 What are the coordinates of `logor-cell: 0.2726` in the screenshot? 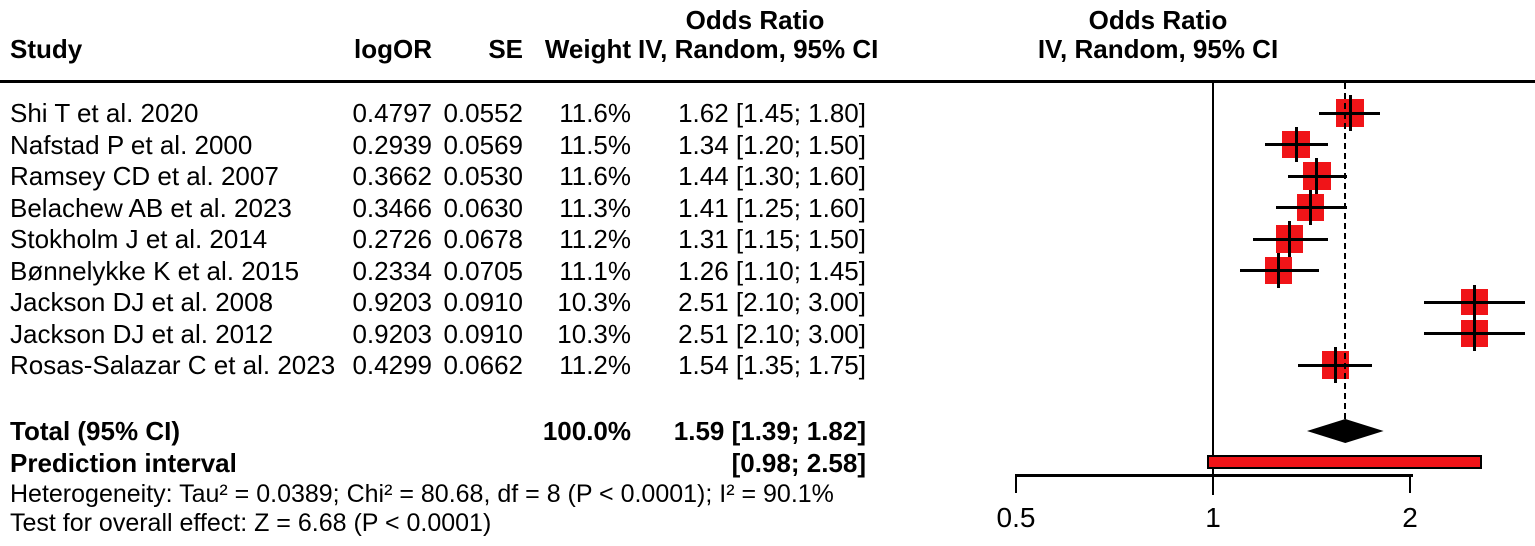 It's located at (392, 239).